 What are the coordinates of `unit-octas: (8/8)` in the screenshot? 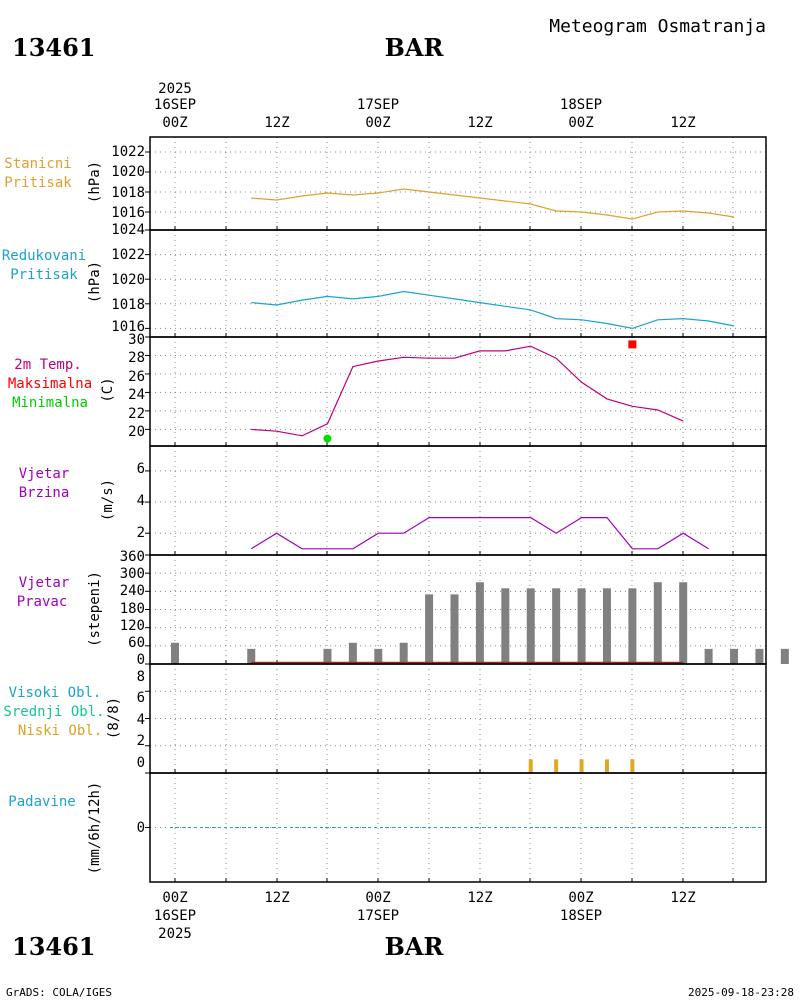 It's located at (114, 718).